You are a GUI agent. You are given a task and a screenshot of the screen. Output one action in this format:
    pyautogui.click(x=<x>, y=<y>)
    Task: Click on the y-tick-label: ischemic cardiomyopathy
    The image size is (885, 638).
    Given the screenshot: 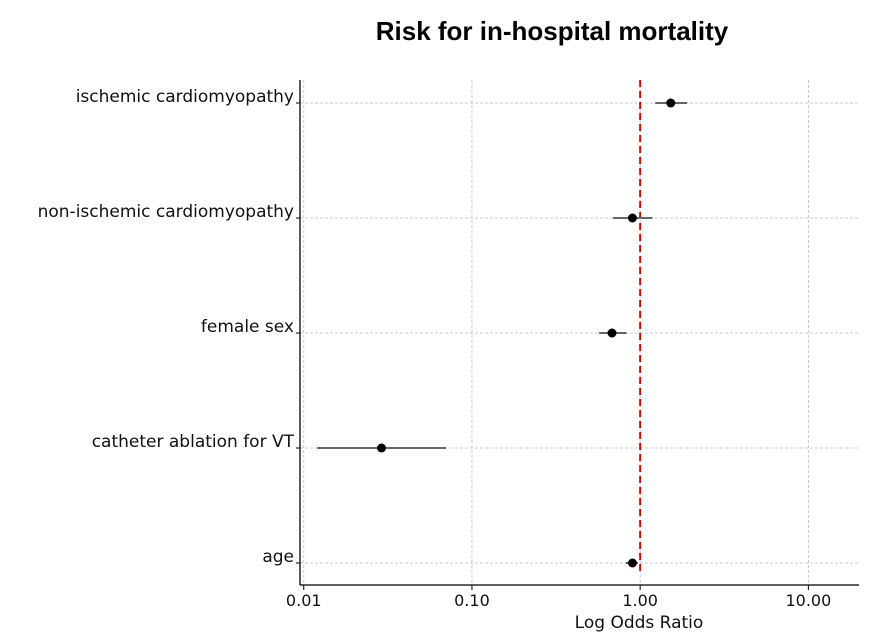 What is the action you would take?
    pyautogui.click(x=185, y=97)
    